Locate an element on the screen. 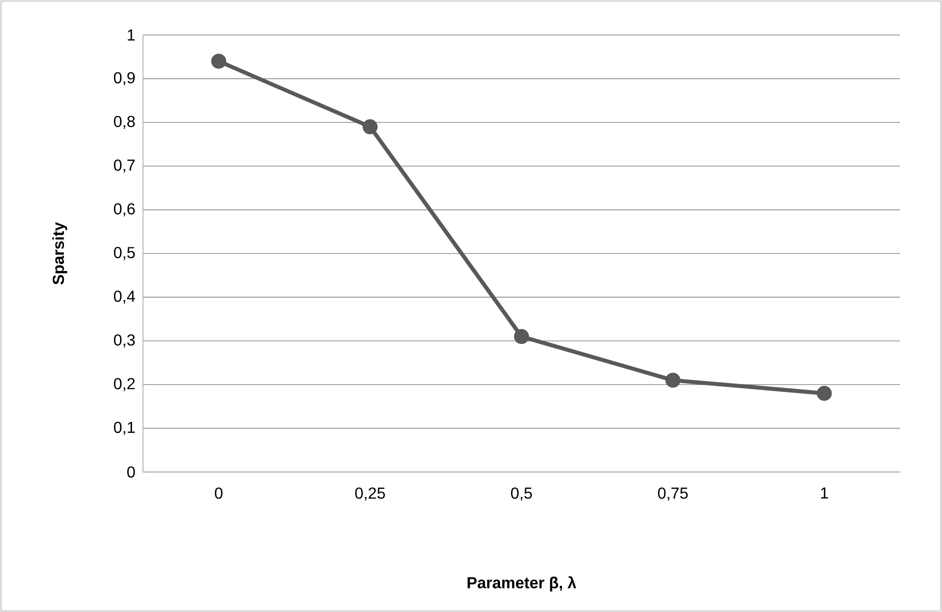  y-tick-label: 0,8 is located at coordinates (124, 122).